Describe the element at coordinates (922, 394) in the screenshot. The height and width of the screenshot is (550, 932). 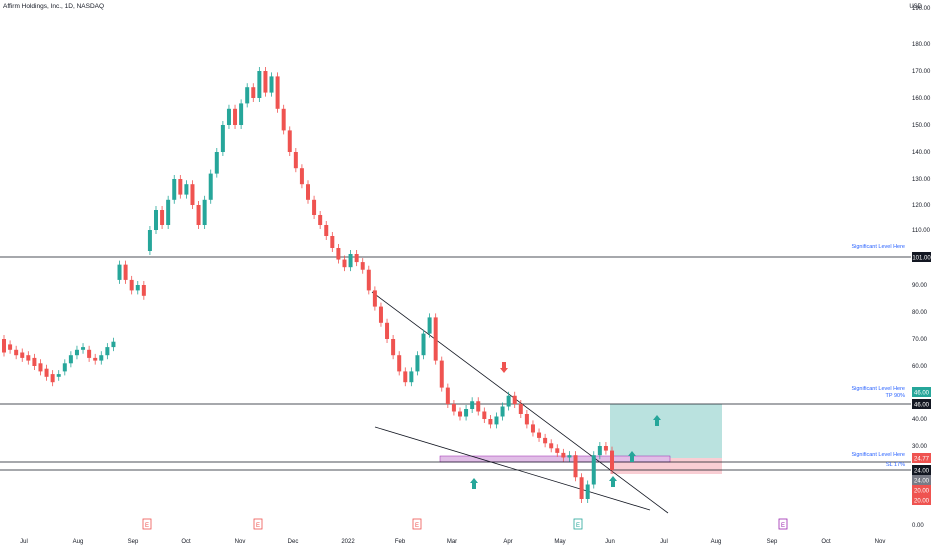
I see `price-badge-label: 46.00` at that location.